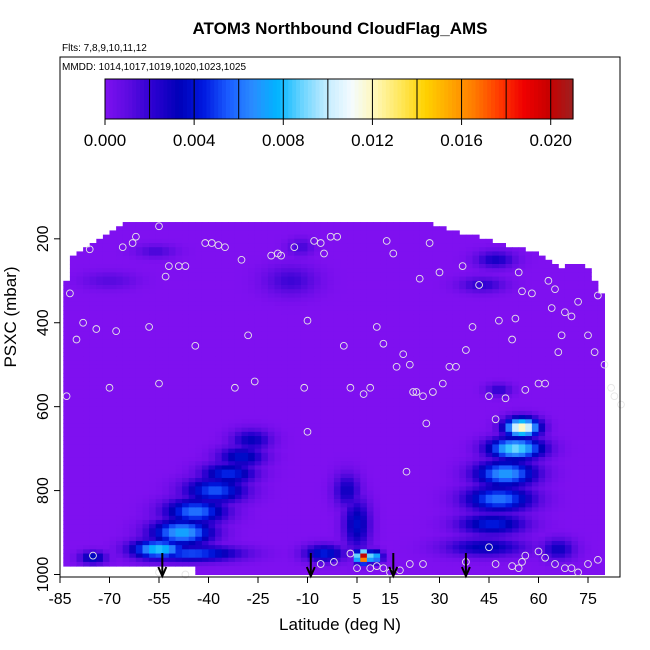 Image resolution: width=650 pixels, height=650 pixels. I want to click on colorbar-segment, so click(197, 99).